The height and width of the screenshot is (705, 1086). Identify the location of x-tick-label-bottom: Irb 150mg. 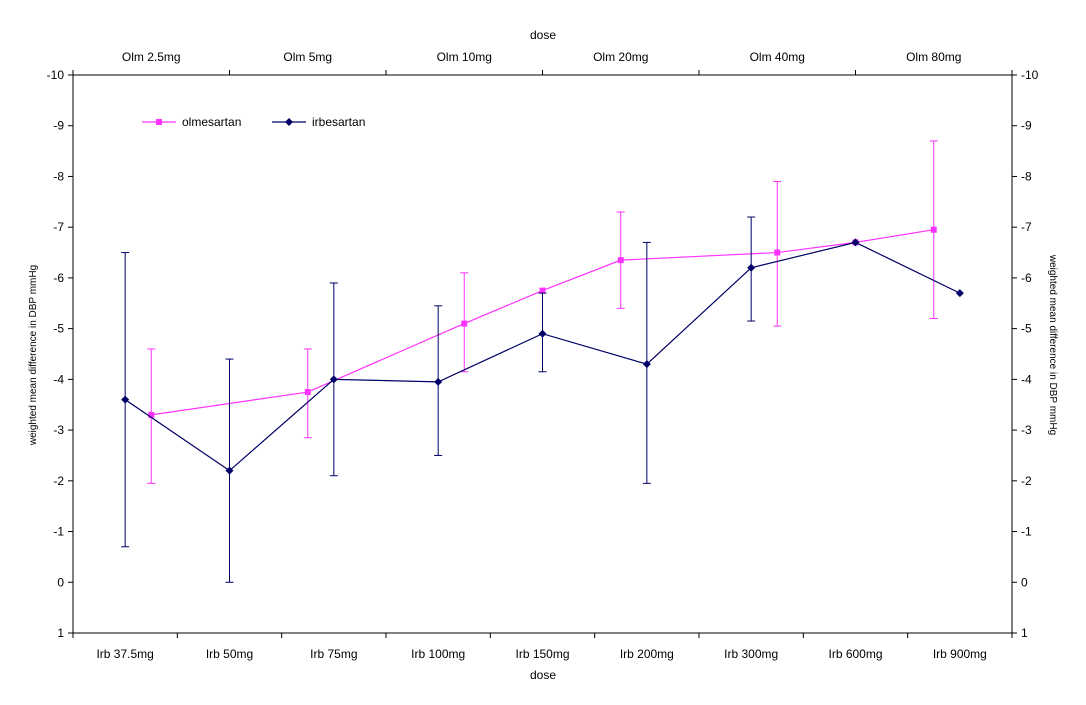
(542, 654).